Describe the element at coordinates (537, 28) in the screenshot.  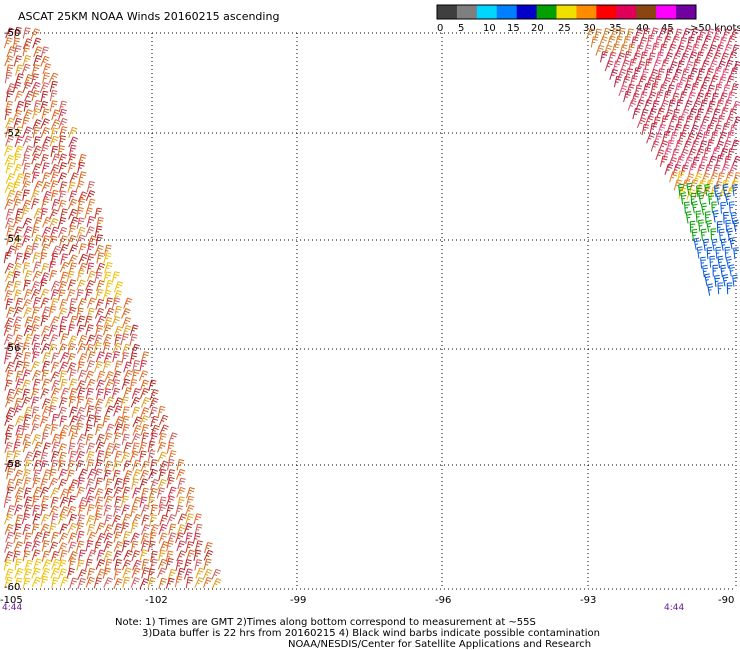
I see `legend-label: 20` at that location.